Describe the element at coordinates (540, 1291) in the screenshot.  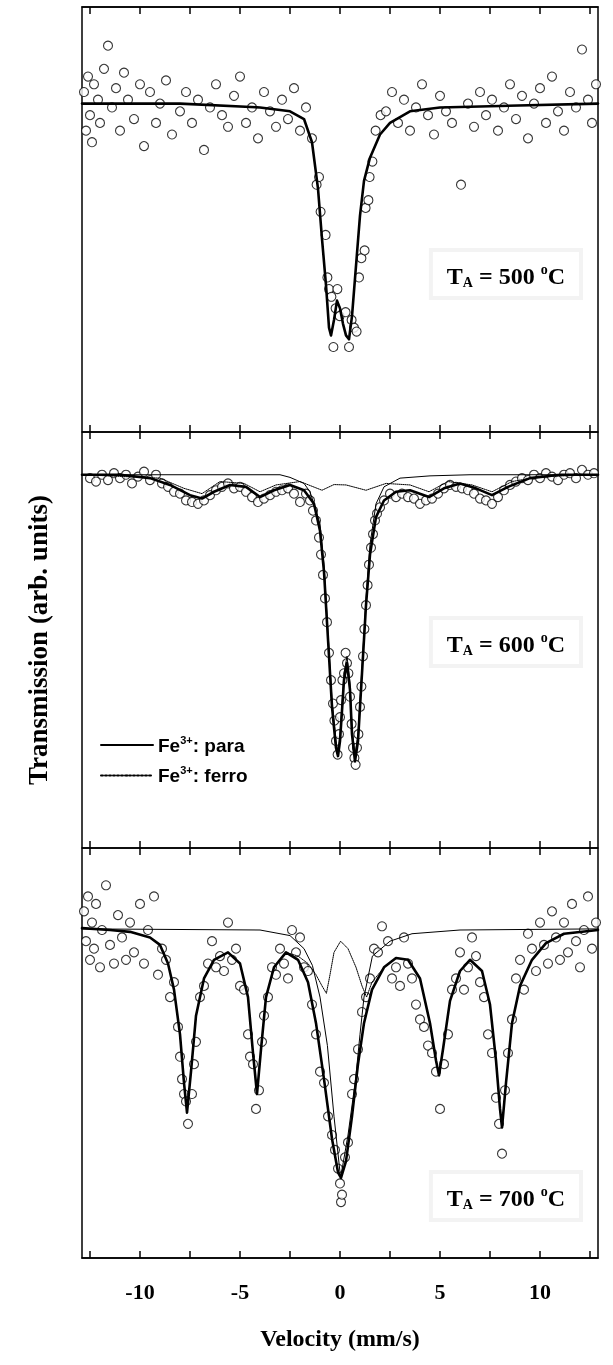
I see `x-tick-label: 10` at that location.